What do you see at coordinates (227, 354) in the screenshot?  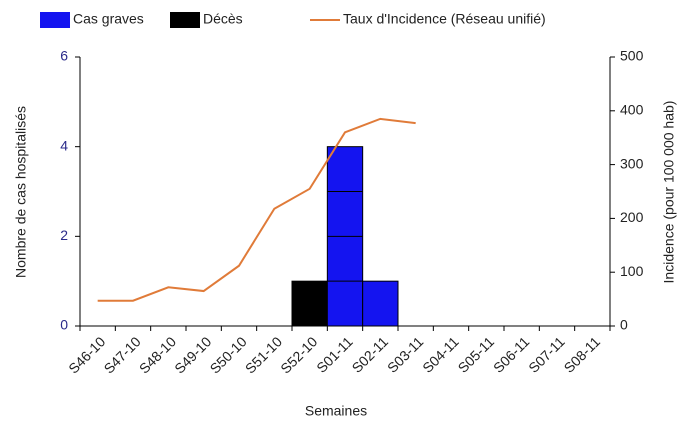 I see `x-tick-label: S50-10` at bounding box center [227, 354].